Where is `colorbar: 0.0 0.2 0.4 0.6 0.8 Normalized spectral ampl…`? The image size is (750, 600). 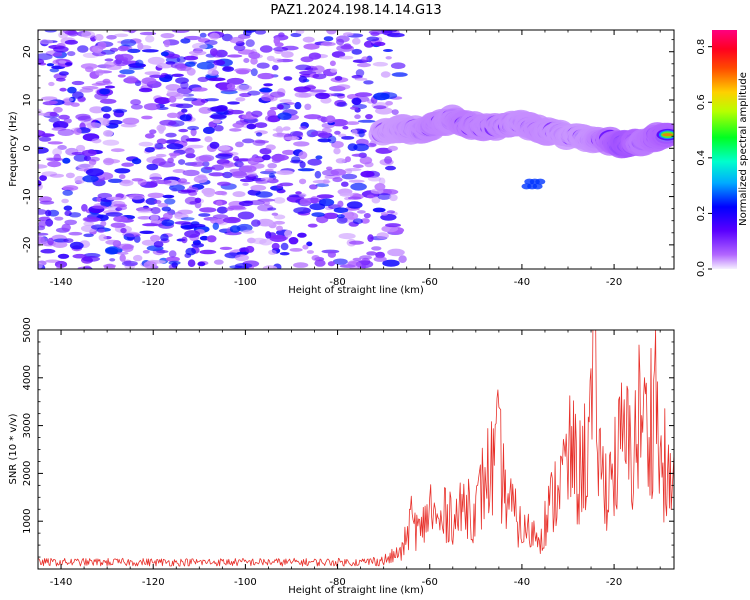
colorbar: 0.0 0.2 0.4 0.6 0.8 Normalized spectral ampl… is located at coordinates (722, 153).